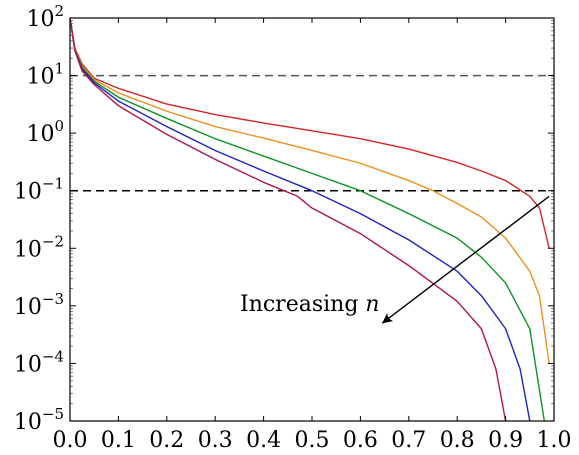 The height and width of the screenshot is (455, 579). Describe the element at coordinates (70, 440) in the screenshot. I see `x-tick-label: 0.0` at that location.